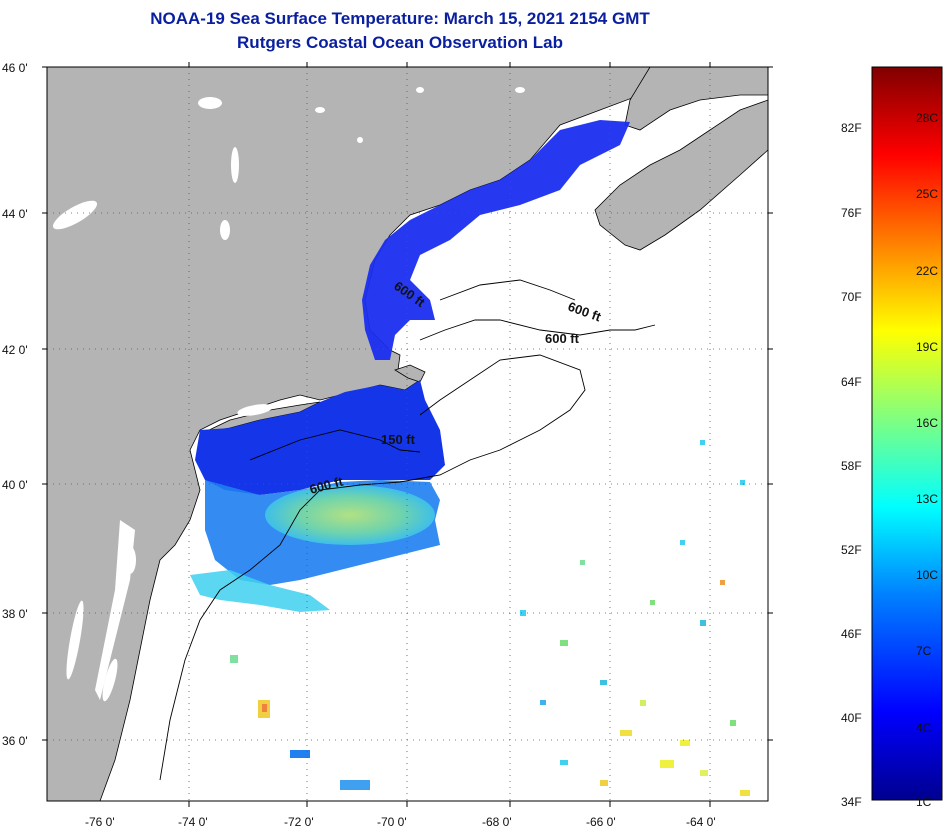  Describe the element at coordinates (851, 128) in the screenshot. I see `cbar-f-82: 82F` at that location.